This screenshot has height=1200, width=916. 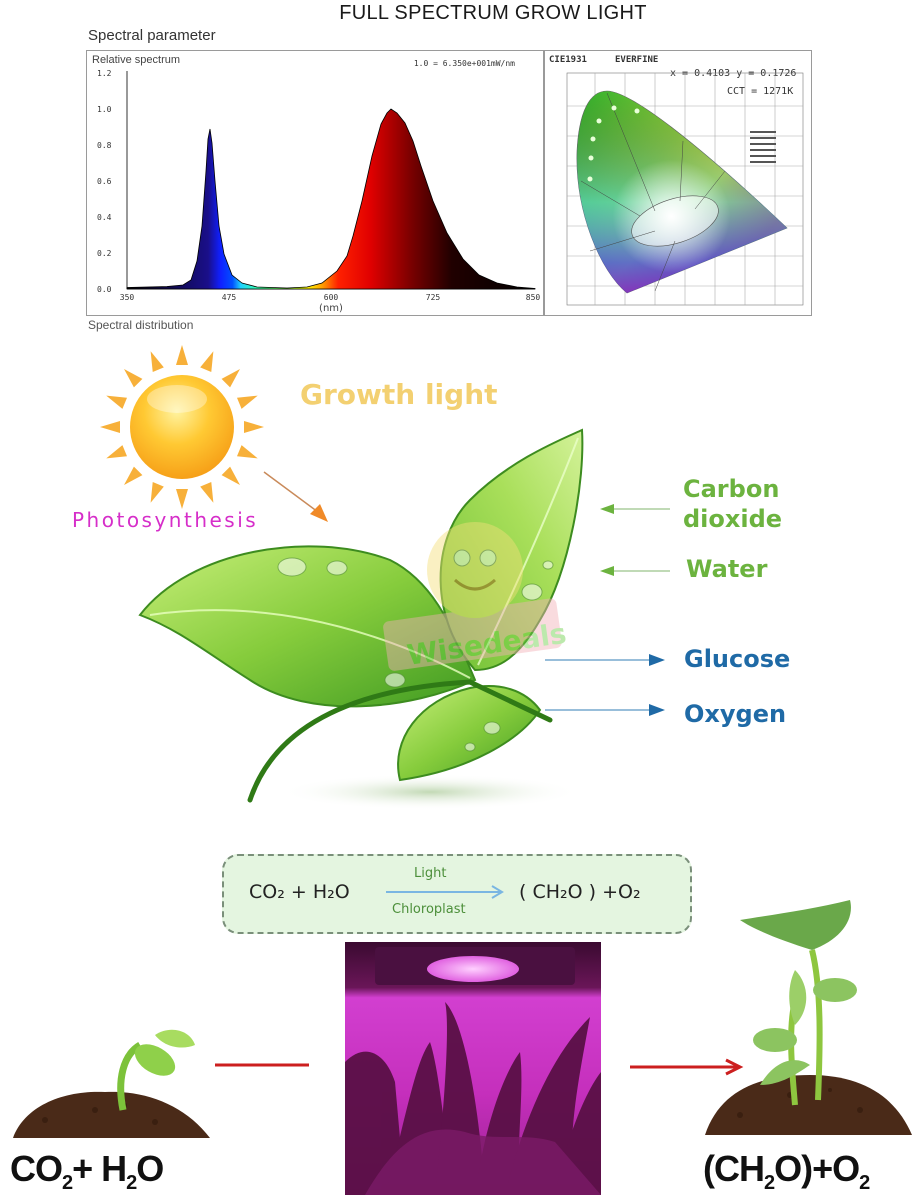 I want to click on svg-text: 350, so click(x=127, y=297).